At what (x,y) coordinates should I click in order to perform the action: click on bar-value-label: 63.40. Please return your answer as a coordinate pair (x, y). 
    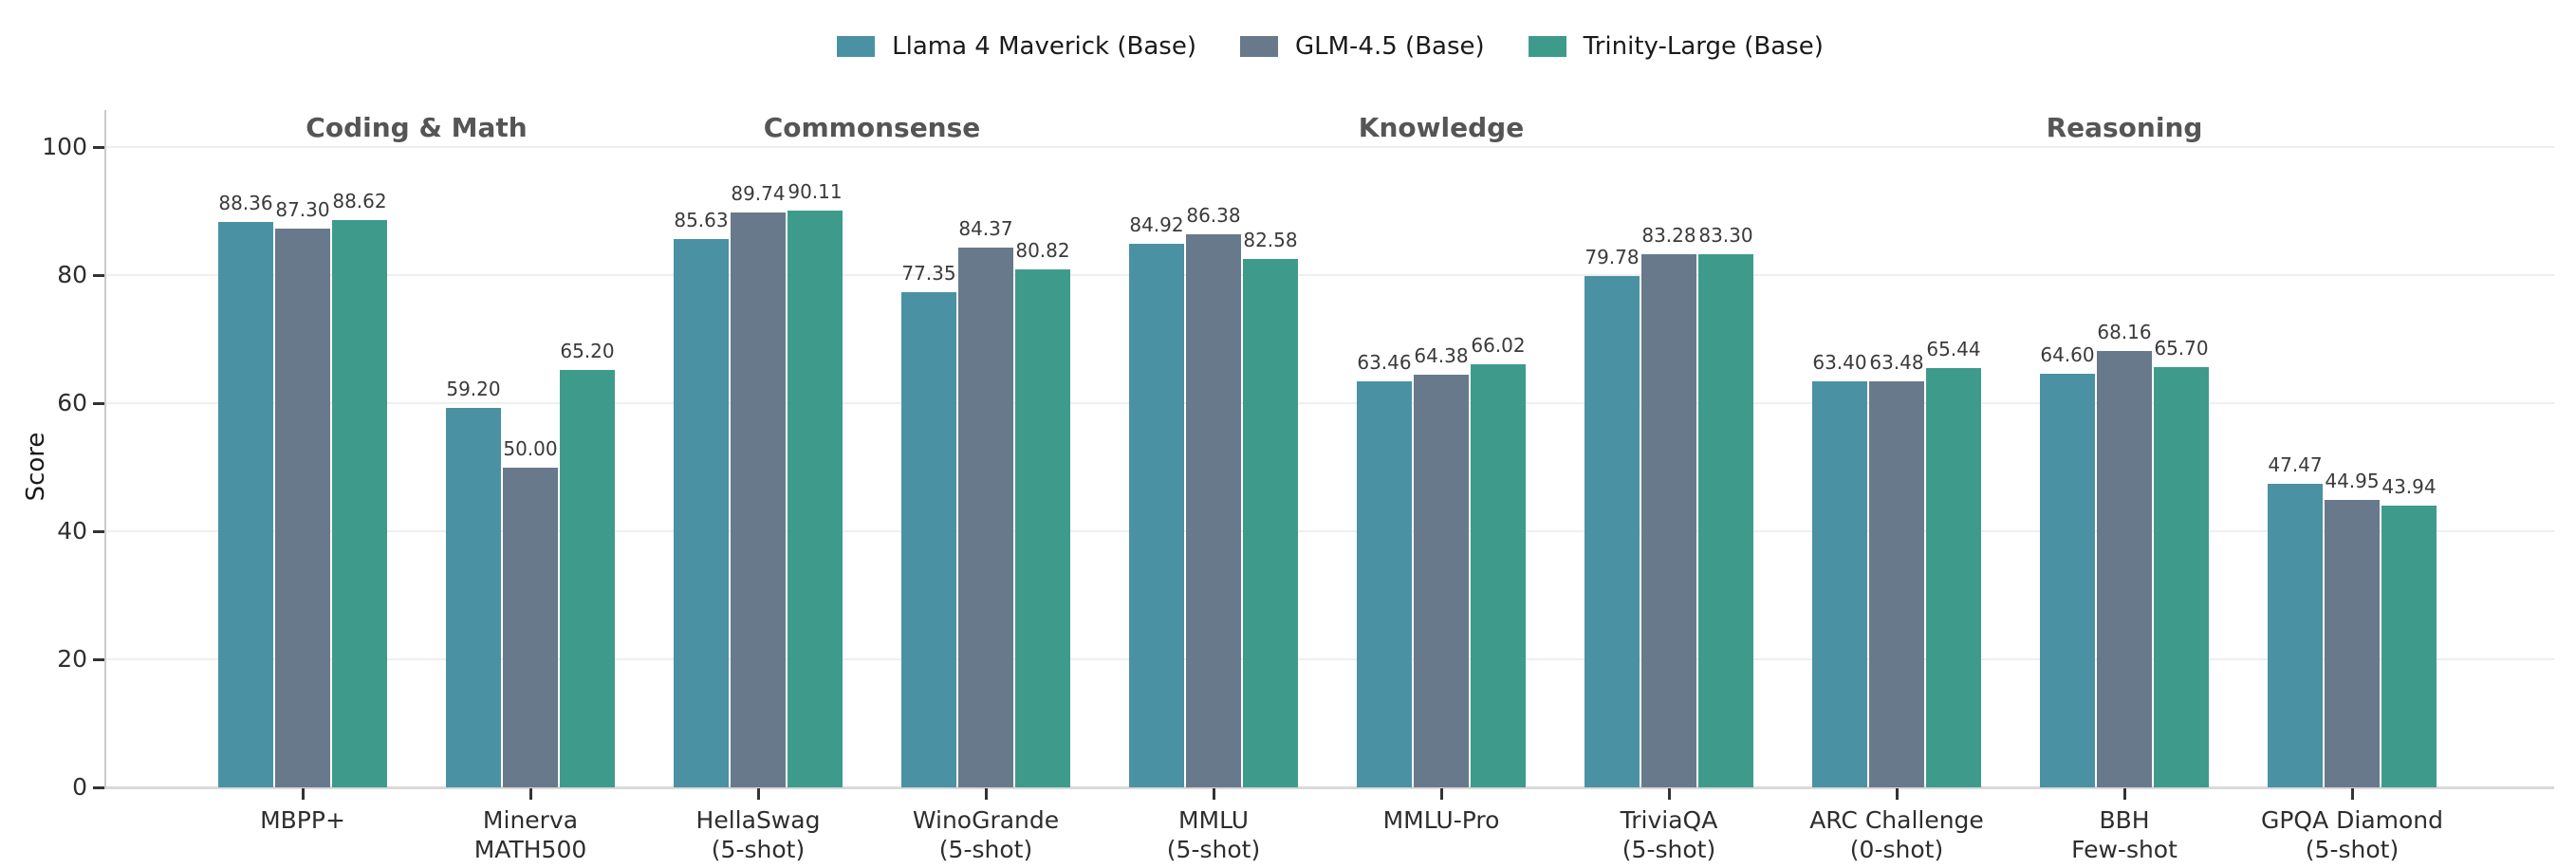
    Looking at the image, I should click on (1839, 363).